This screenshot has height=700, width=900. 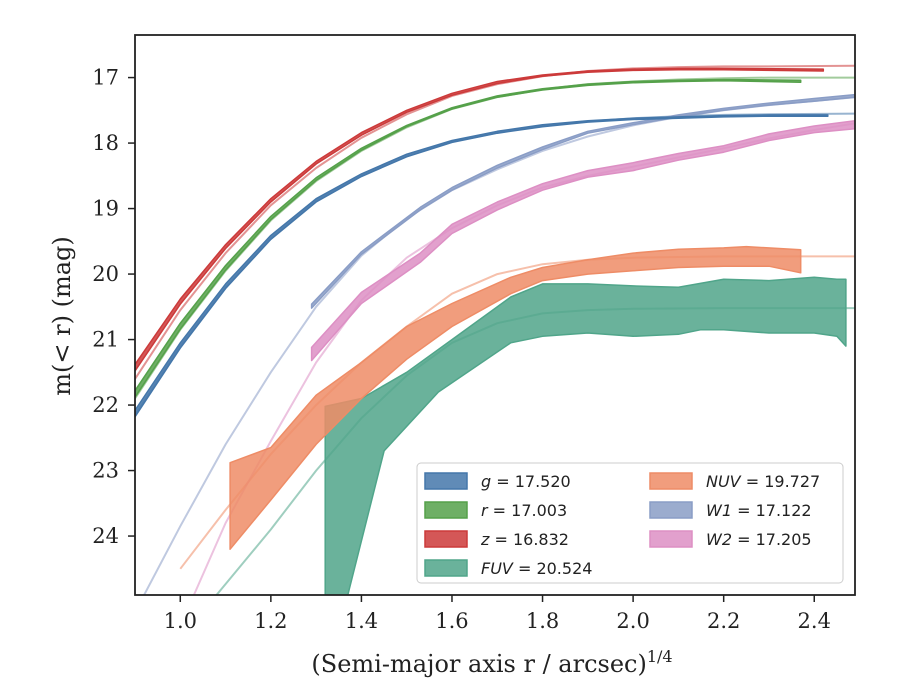 I want to click on y-tick-label: 21, so click(x=105, y=340).